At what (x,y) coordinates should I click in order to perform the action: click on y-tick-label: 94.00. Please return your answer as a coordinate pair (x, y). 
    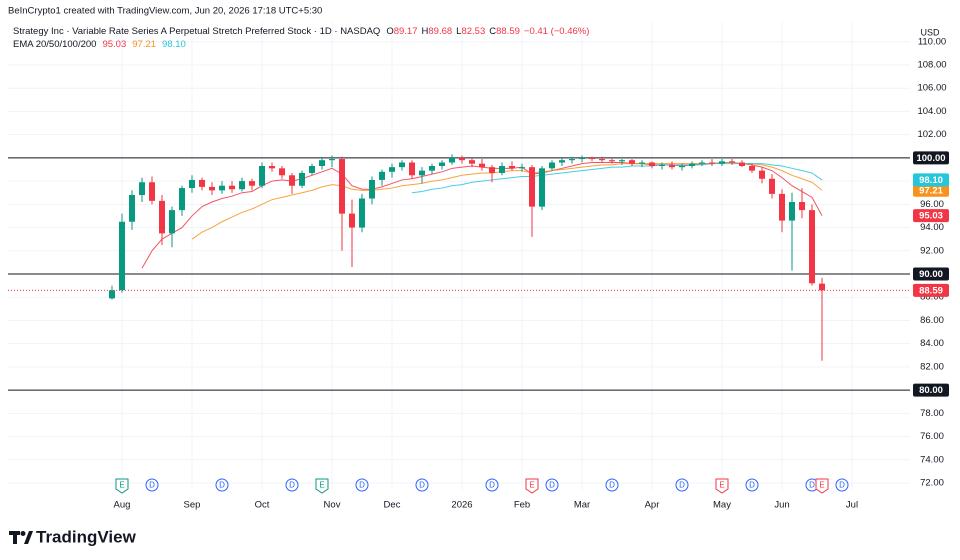
    Looking at the image, I should click on (932, 227).